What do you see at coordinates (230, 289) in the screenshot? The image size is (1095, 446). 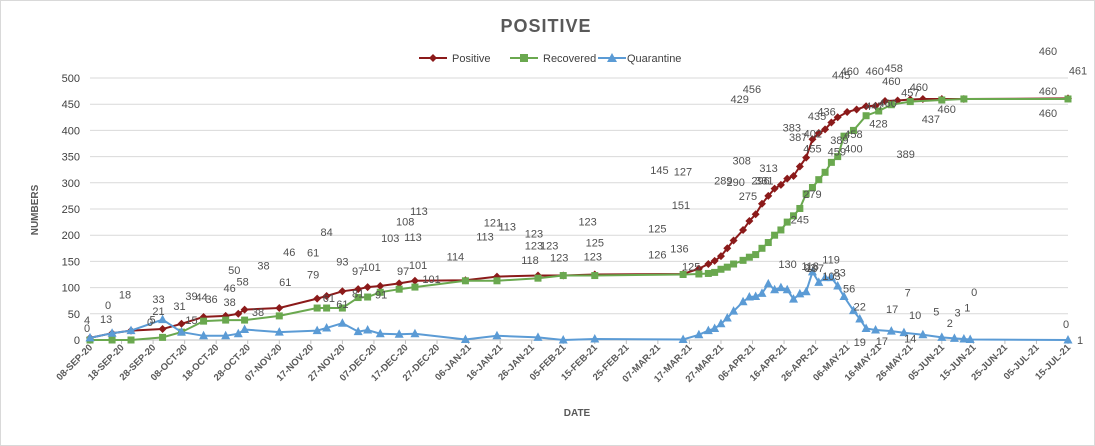 I see `data-label: 46` at bounding box center [230, 289].